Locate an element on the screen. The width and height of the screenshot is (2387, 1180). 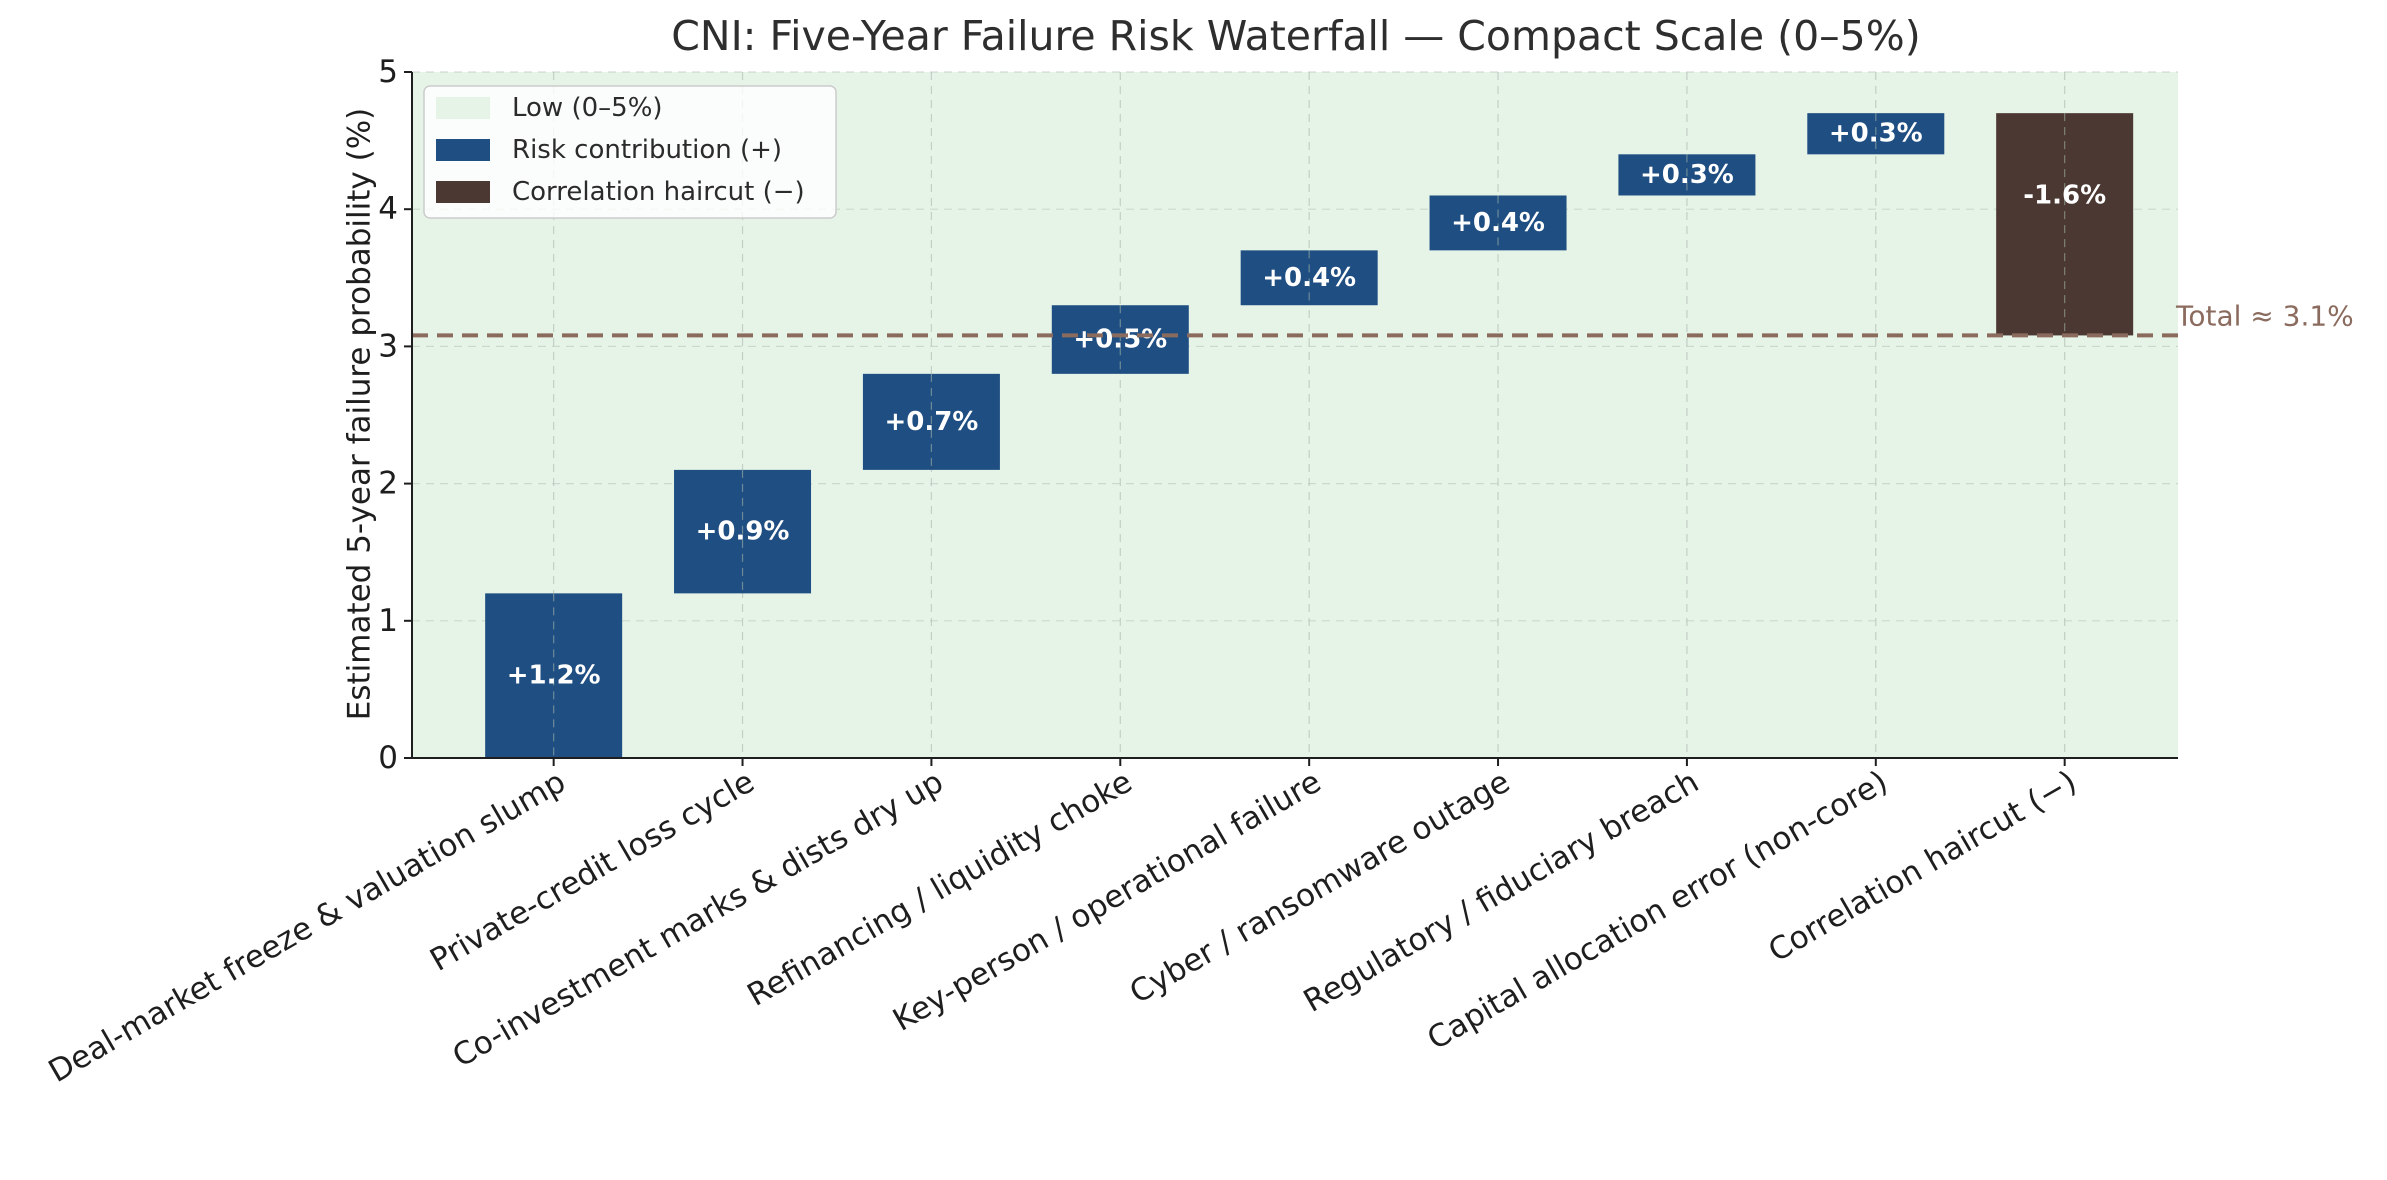
legend-box is located at coordinates (630, 152).